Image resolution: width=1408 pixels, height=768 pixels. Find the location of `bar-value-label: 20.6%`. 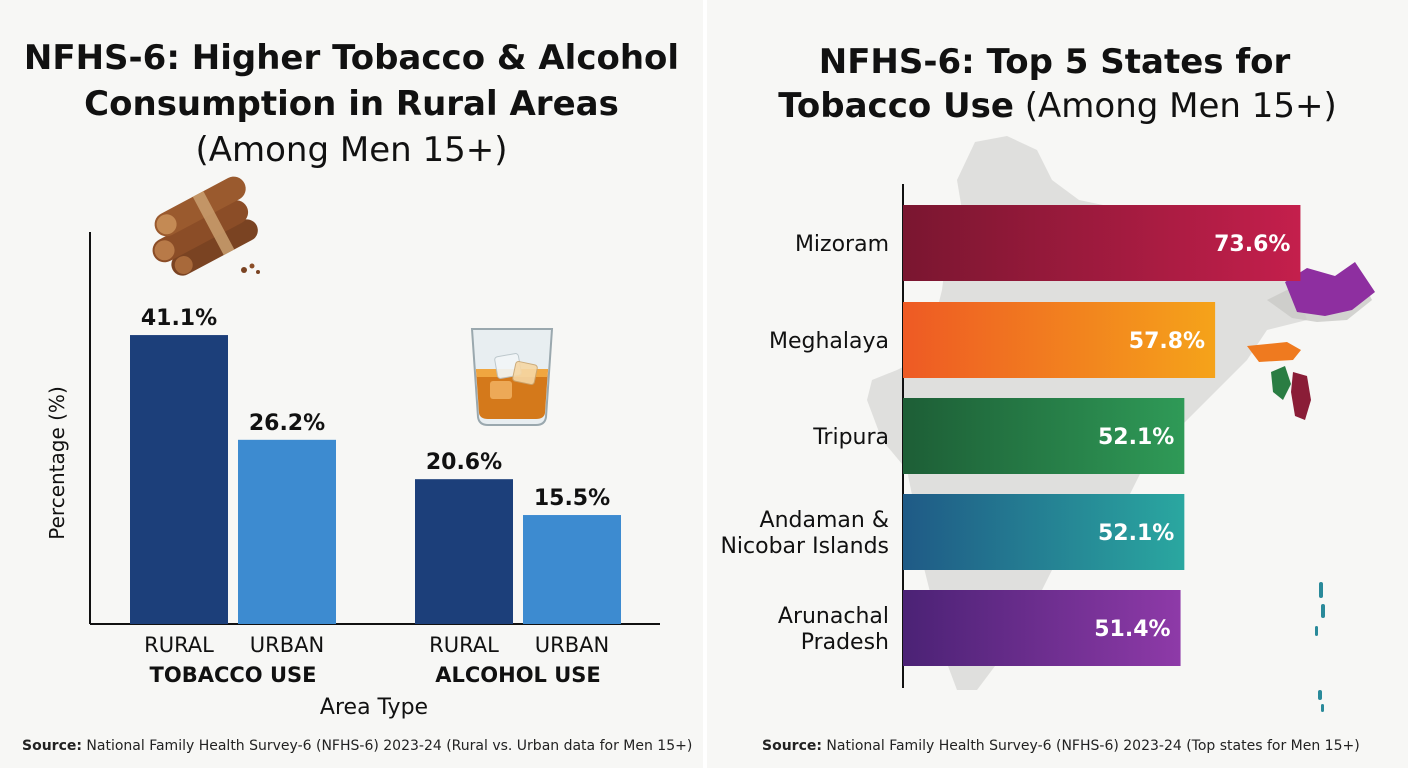

bar-value-label: 20.6% is located at coordinates (464, 462).